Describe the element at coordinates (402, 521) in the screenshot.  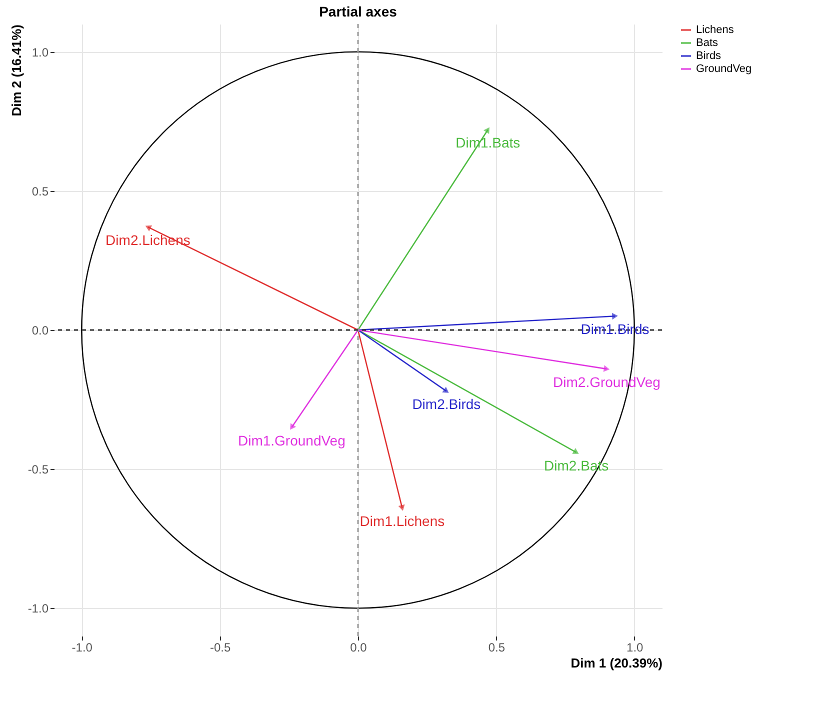
I see `data-label: Dim1.Lichens` at that location.